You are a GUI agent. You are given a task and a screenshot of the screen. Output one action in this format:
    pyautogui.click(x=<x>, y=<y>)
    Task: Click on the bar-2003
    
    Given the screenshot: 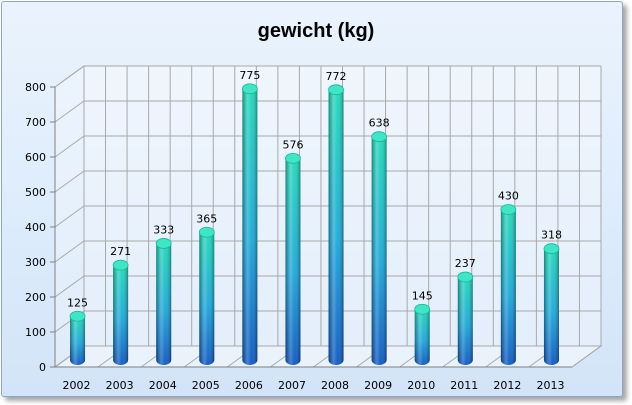 What is the action you would take?
    pyautogui.click(x=120, y=312)
    